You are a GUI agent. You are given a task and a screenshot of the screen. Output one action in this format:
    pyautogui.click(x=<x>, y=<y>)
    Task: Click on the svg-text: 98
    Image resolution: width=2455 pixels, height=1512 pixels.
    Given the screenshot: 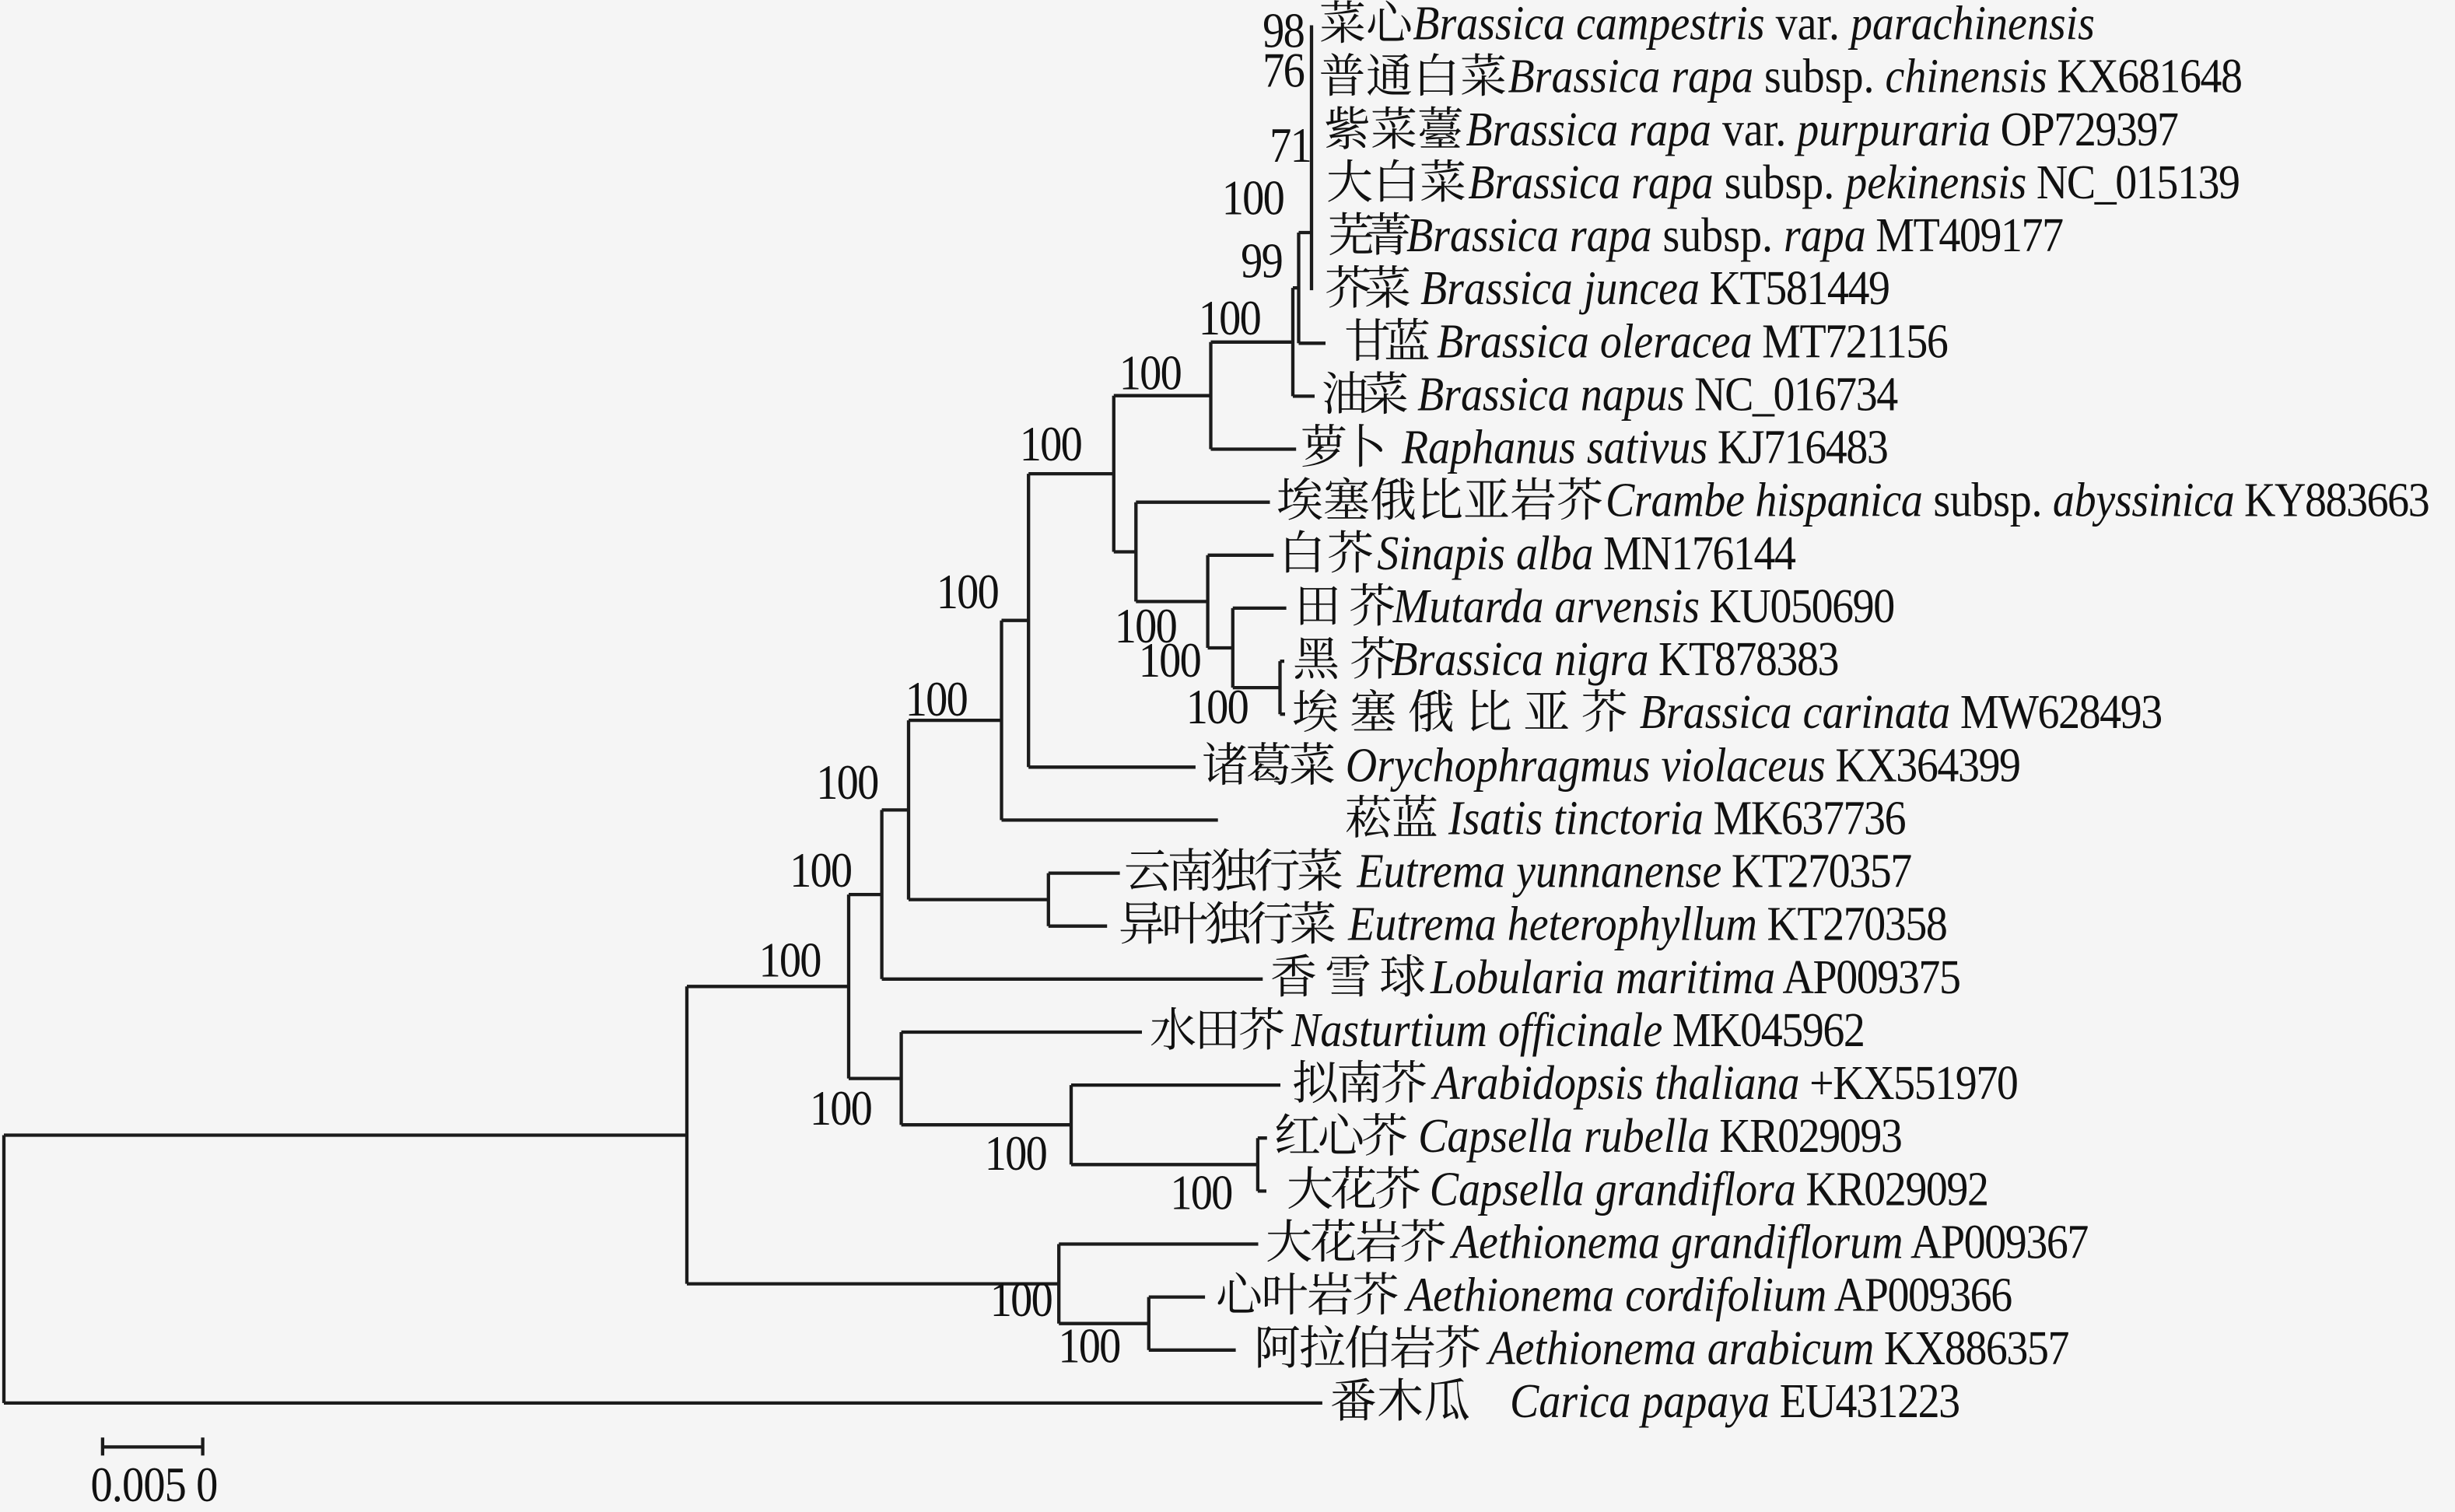 What is the action you would take?
    pyautogui.click(x=1284, y=31)
    